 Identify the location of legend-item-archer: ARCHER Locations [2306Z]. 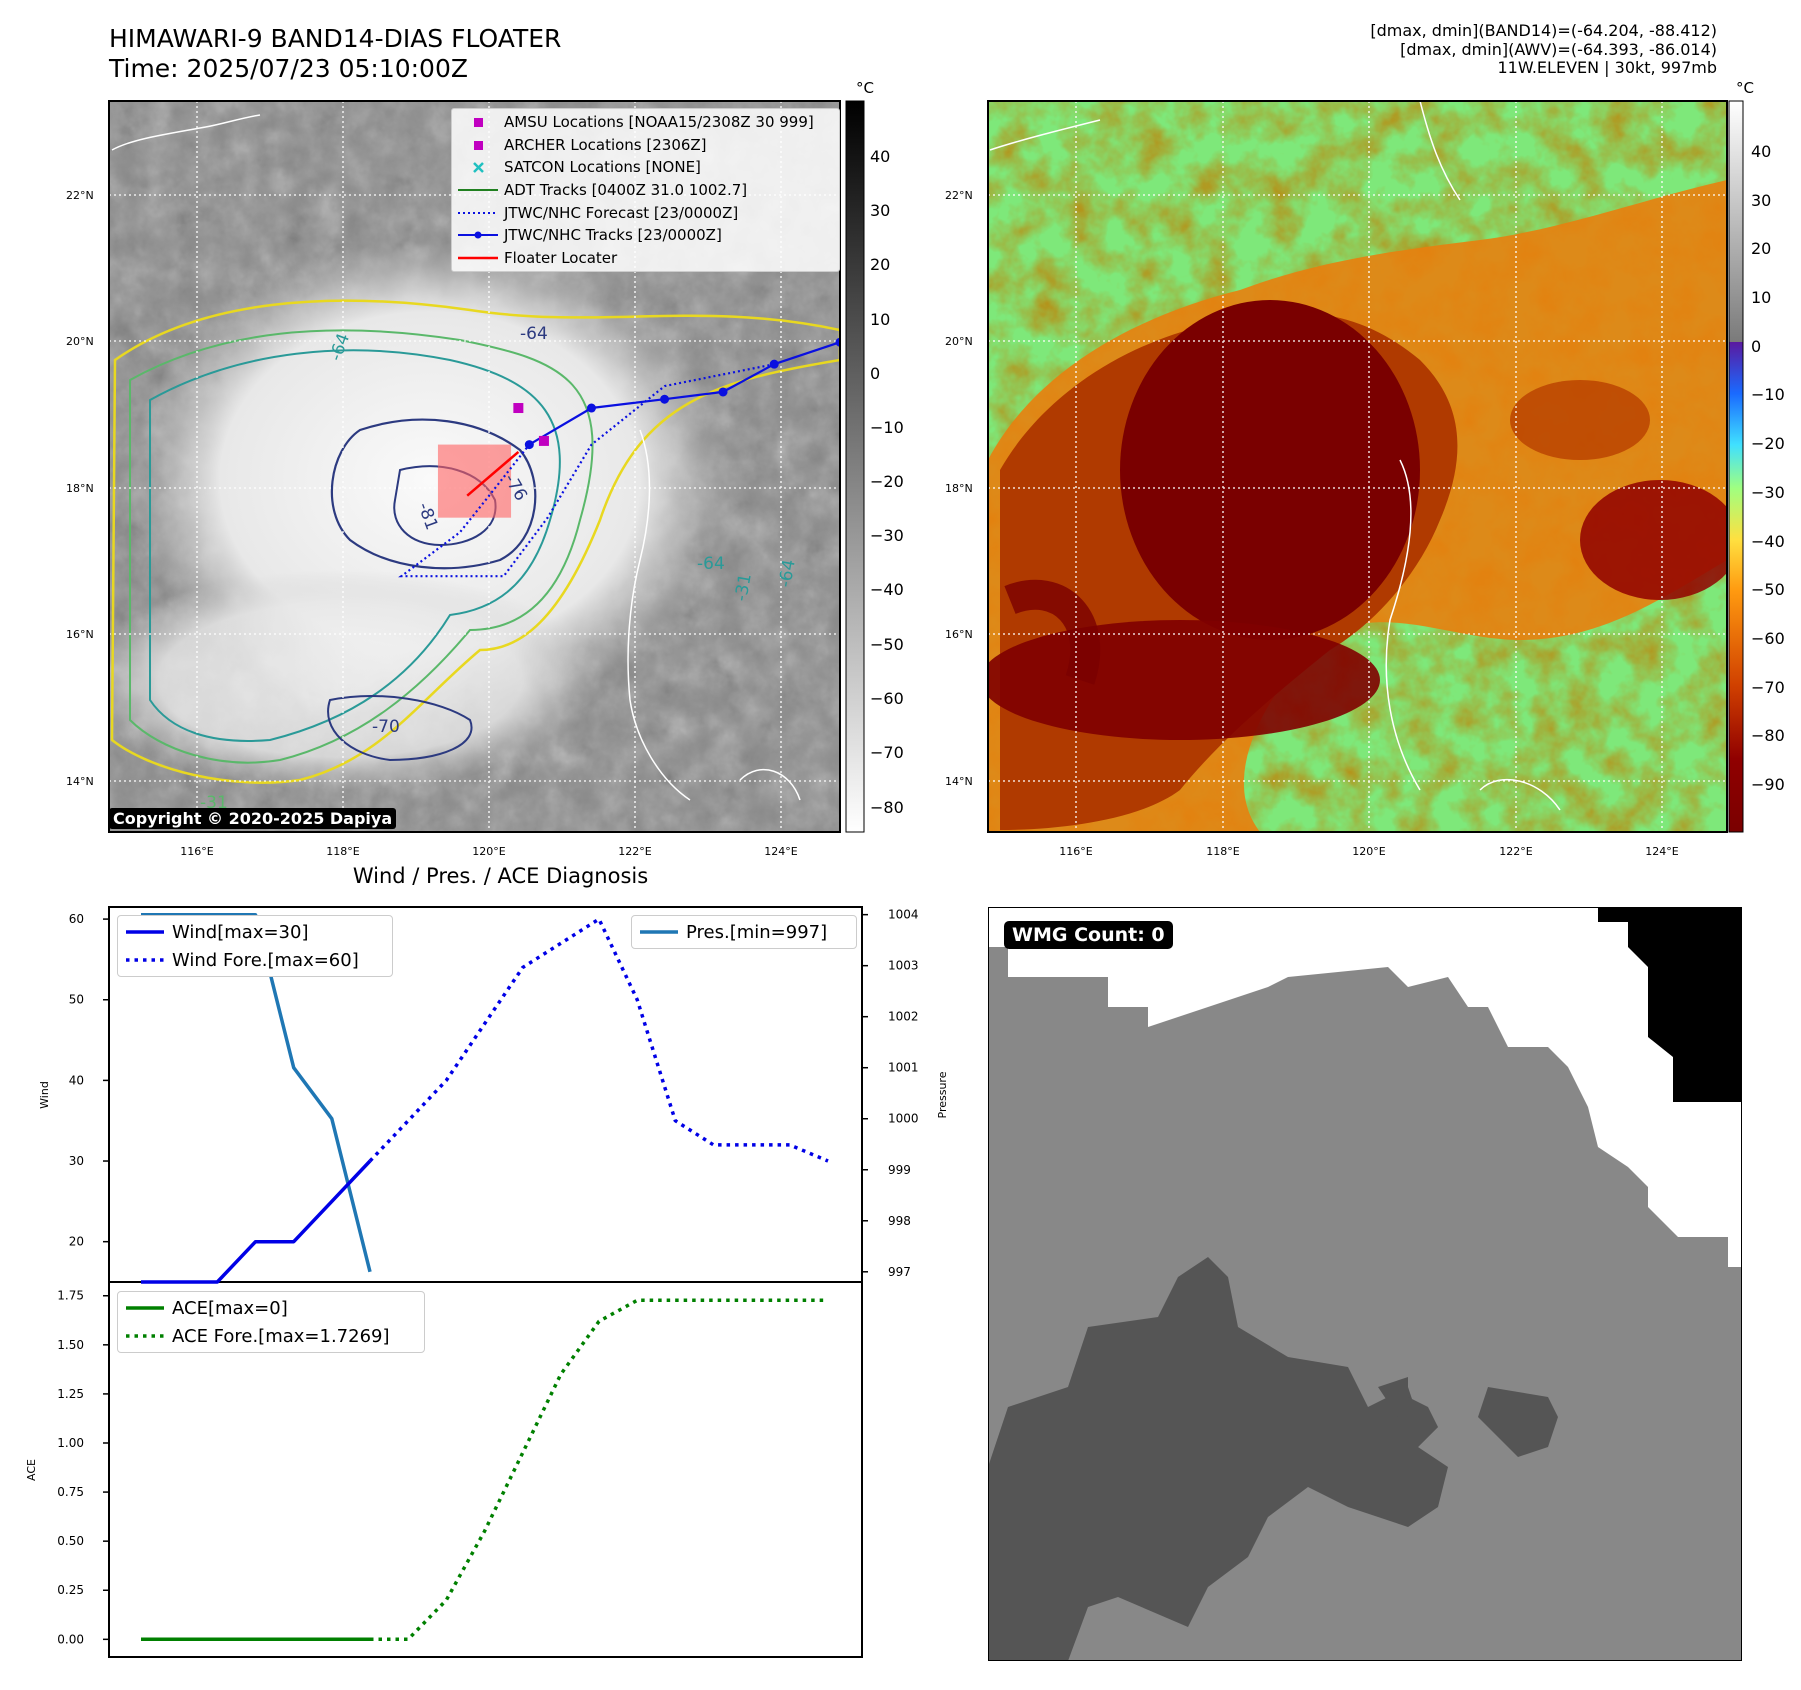
(647, 145).